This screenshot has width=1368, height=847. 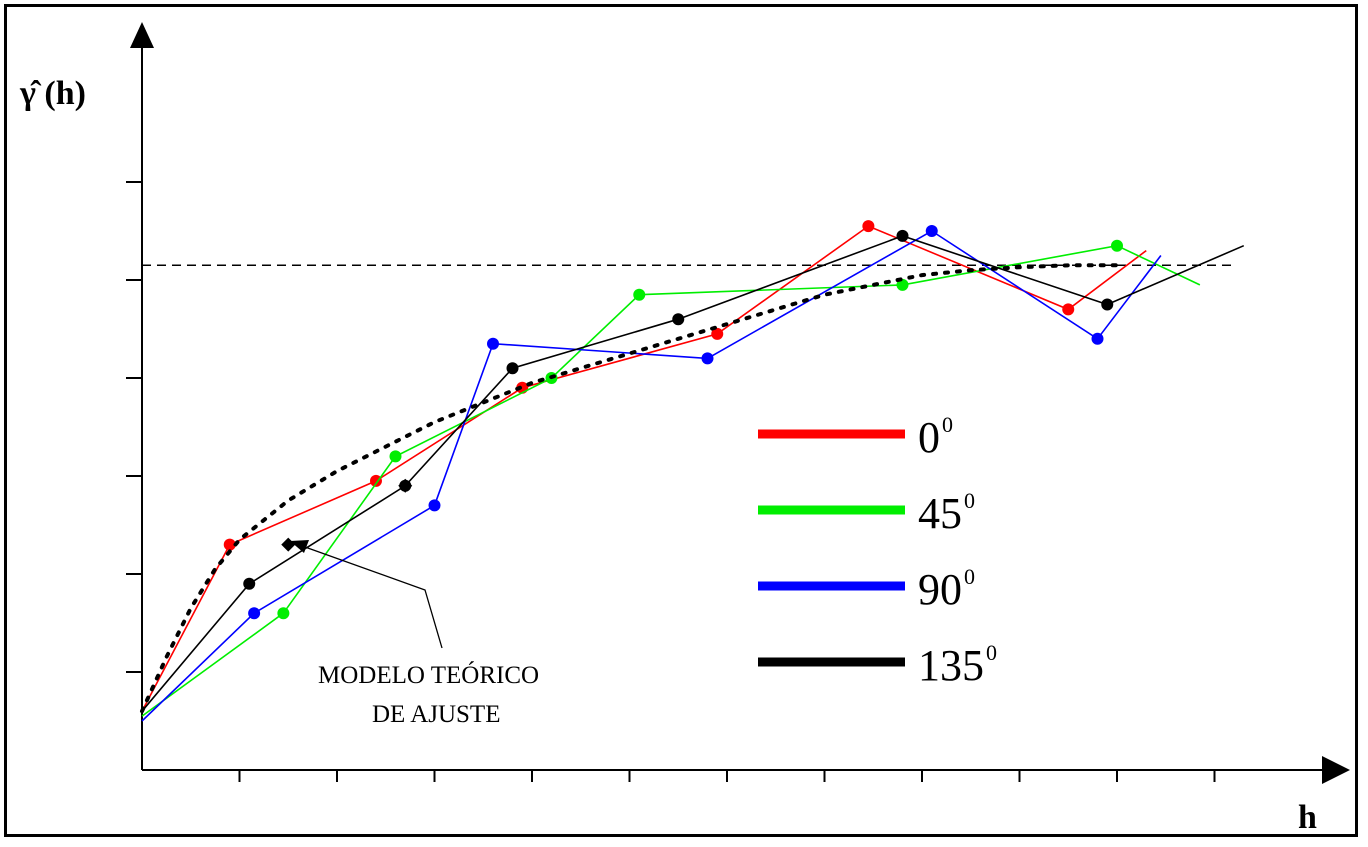 I want to click on legend-item-90: 90 0, so click(x=866, y=589).